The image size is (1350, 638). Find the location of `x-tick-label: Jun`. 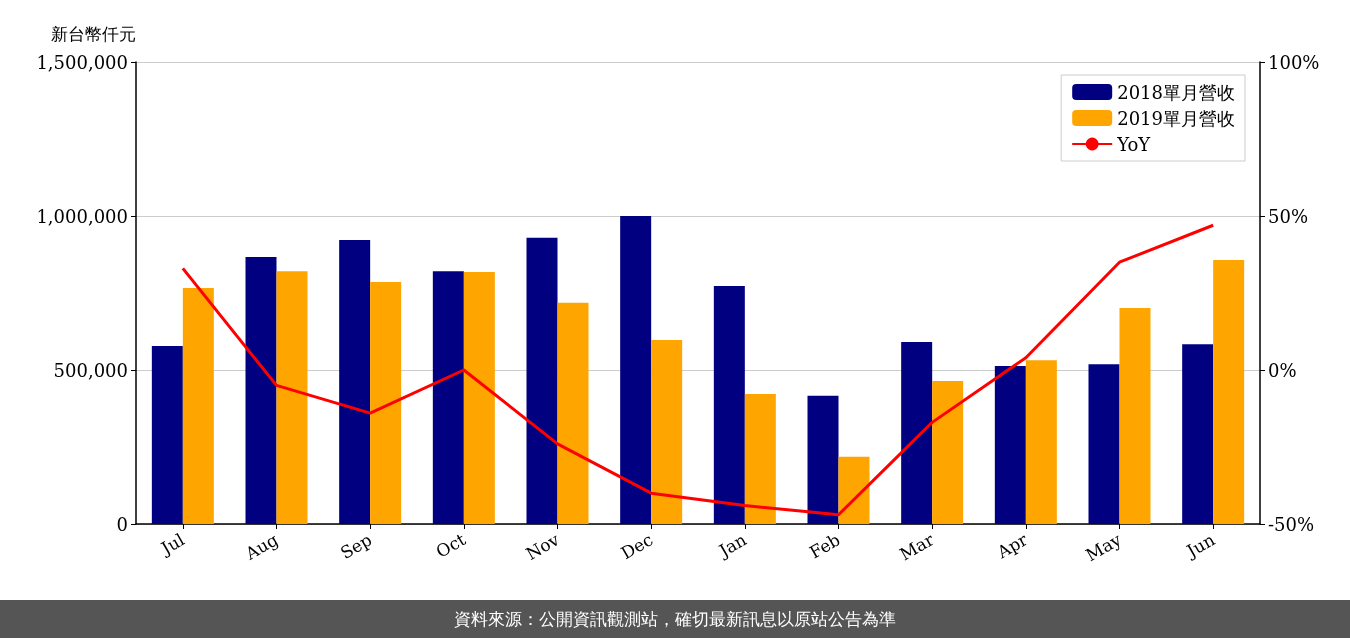

x-tick-label: Jun is located at coordinates (1200, 545).